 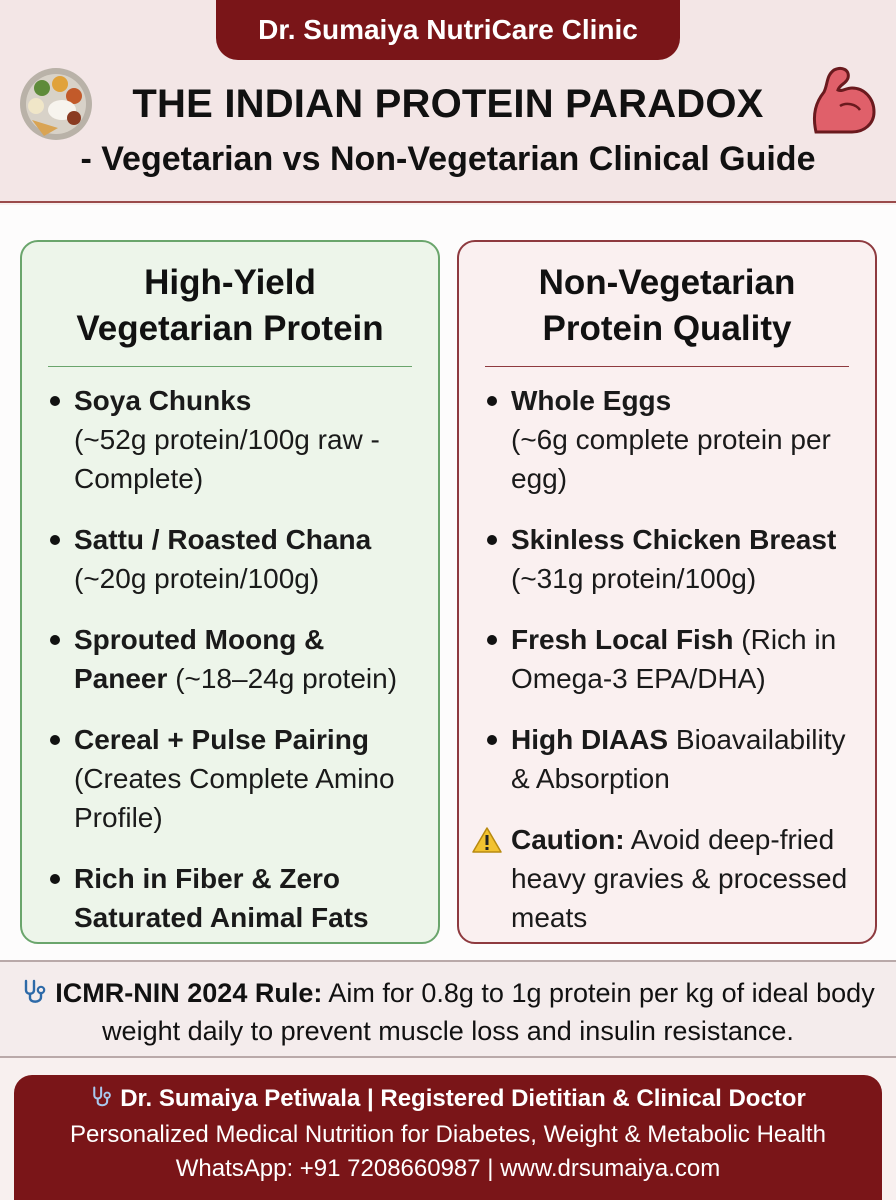 What do you see at coordinates (227, 459) in the screenshot?
I see `item-detail: (~52g protein/100g raw - Complete)` at bounding box center [227, 459].